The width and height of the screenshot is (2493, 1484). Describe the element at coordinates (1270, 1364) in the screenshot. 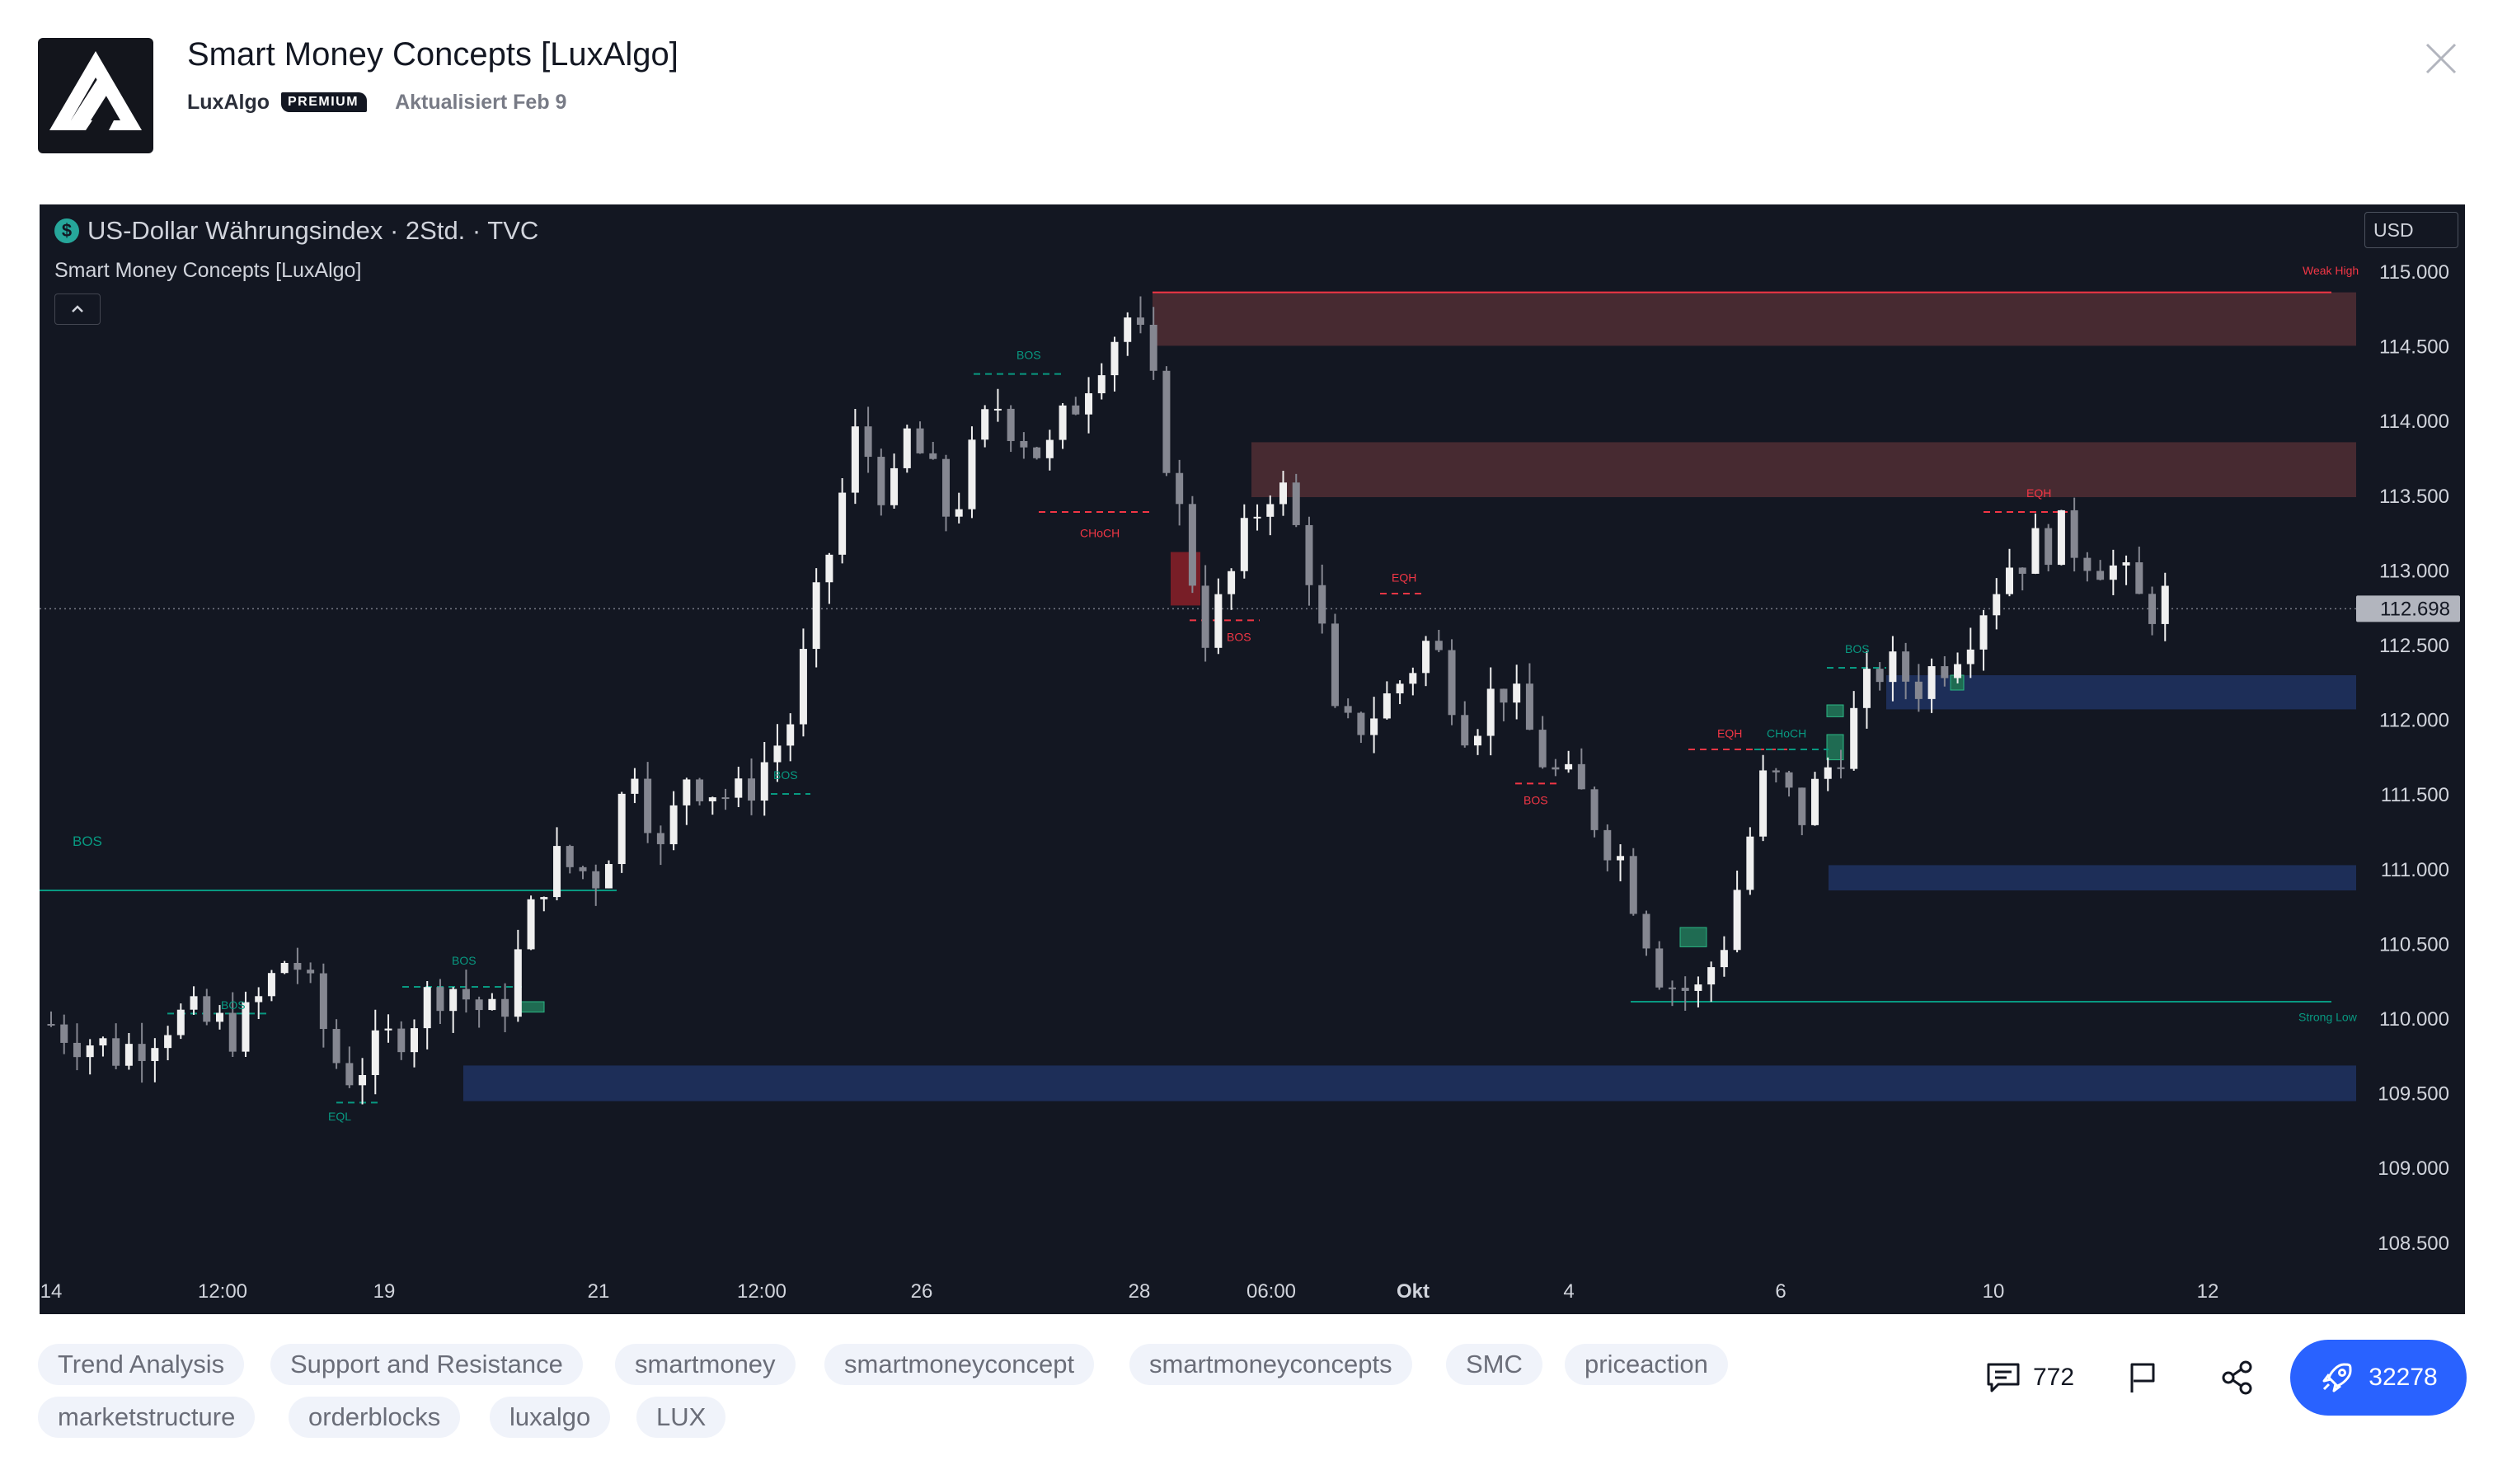

I see `tag-chip: smartmoneyconcepts` at that location.